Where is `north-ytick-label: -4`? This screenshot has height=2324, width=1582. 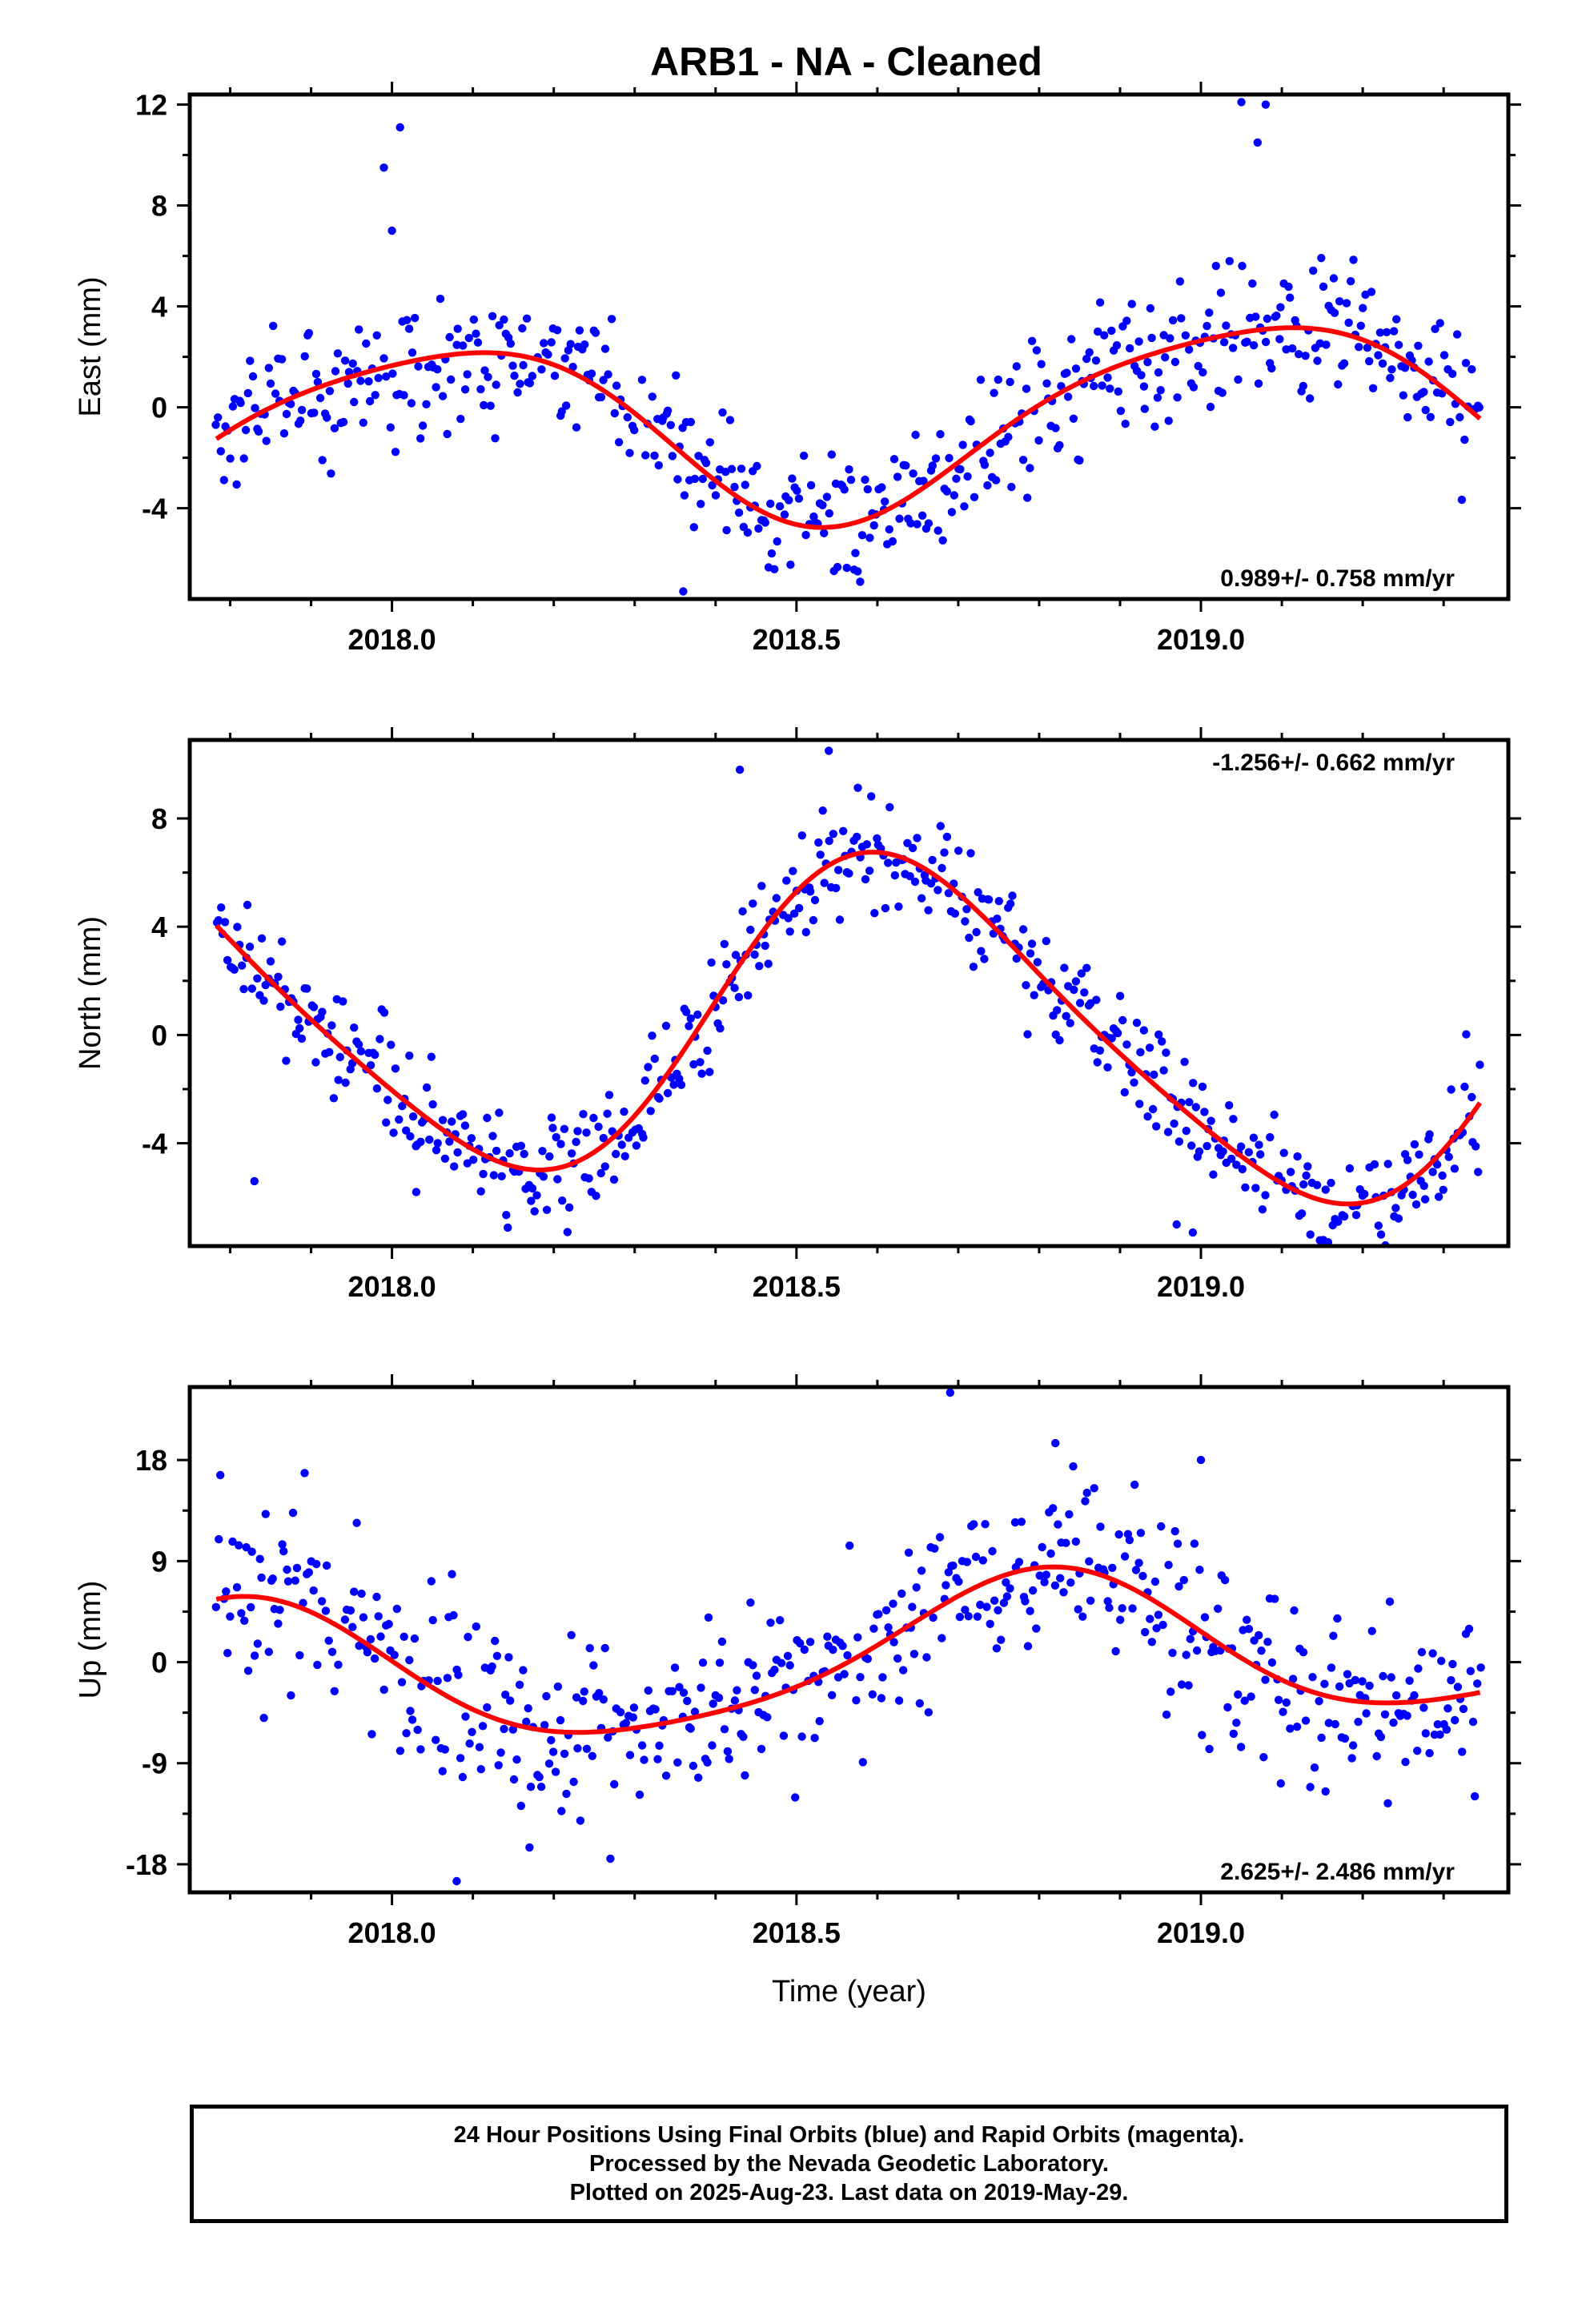 north-ytick-label: -4 is located at coordinates (154, 1144).